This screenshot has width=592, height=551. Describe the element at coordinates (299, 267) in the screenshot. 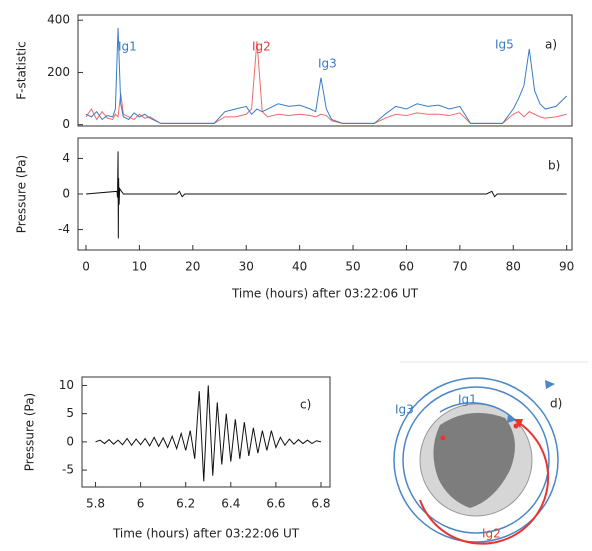

I see `x-tick-label: 40` at that location.